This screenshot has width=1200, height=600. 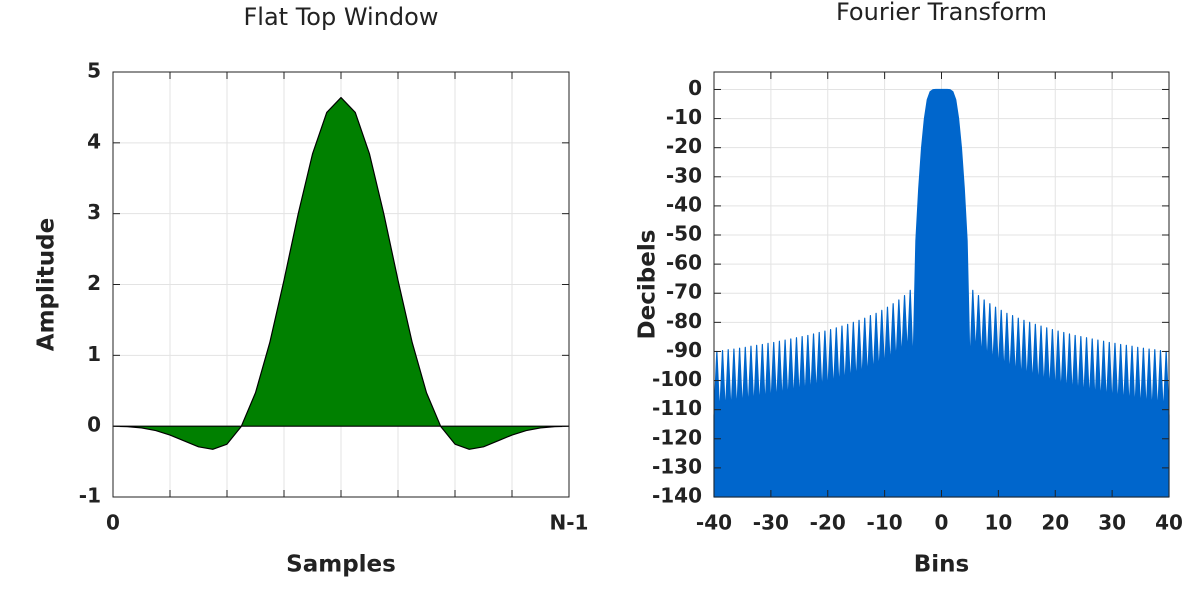 What do you see at coordinates (684, 263) in the screenshot?
I see `y-tick-label: -60` at bounding box center [684, 263].